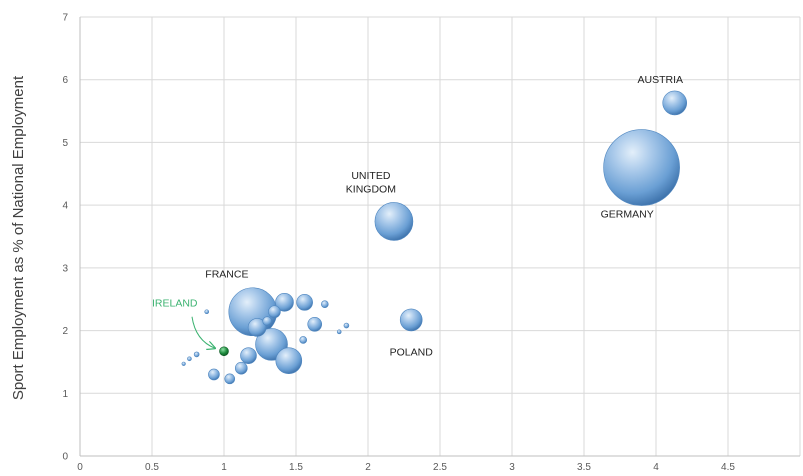  What do you see at coordinates (656, 467) in the screenshot?
I see `x-tick-label: 4` at bounding box center [656, 467].